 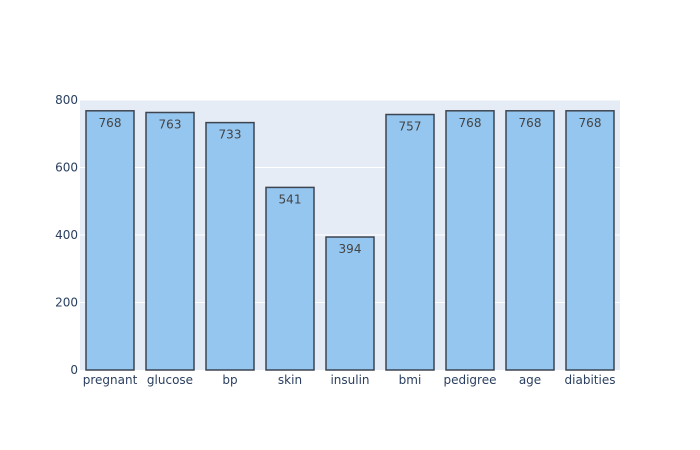 What do you see at coordinates (170, 241) in the screenshot?
I see `bar-glucose` at bounding box center [170, 241].